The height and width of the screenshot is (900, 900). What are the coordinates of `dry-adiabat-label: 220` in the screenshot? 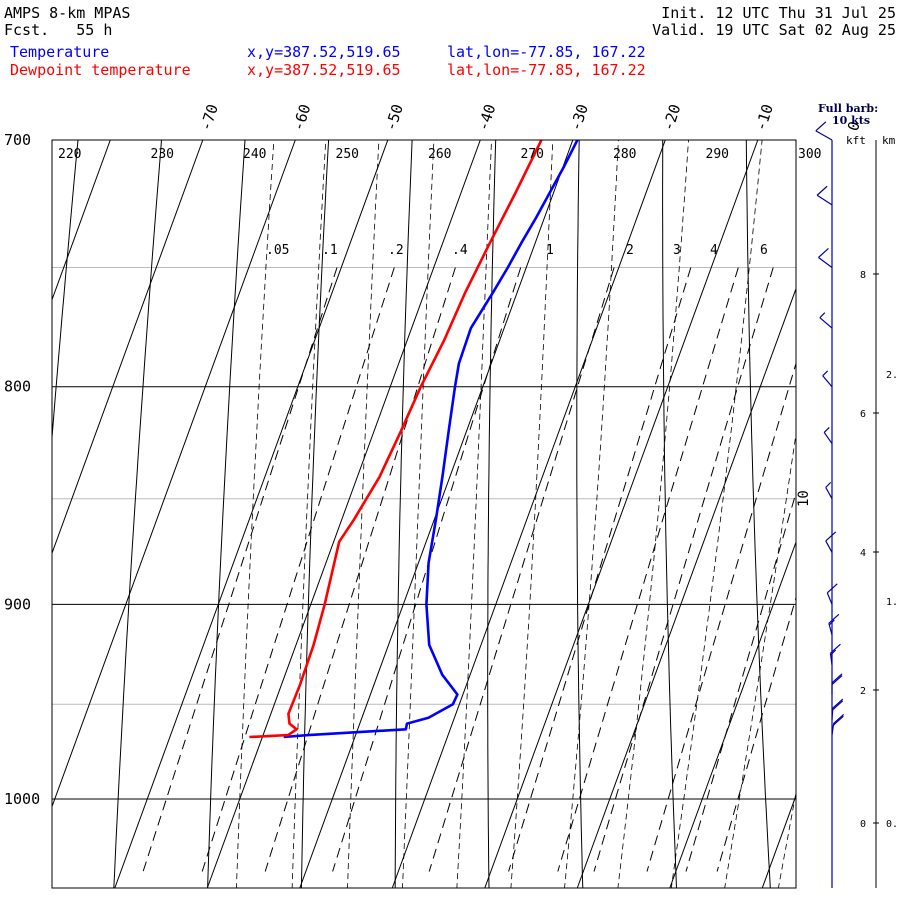 It's located at (69, 154).